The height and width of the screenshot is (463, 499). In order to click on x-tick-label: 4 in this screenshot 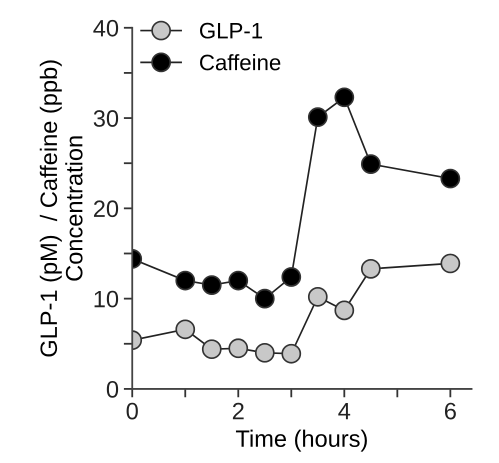, I will do `click(344, 411)`.